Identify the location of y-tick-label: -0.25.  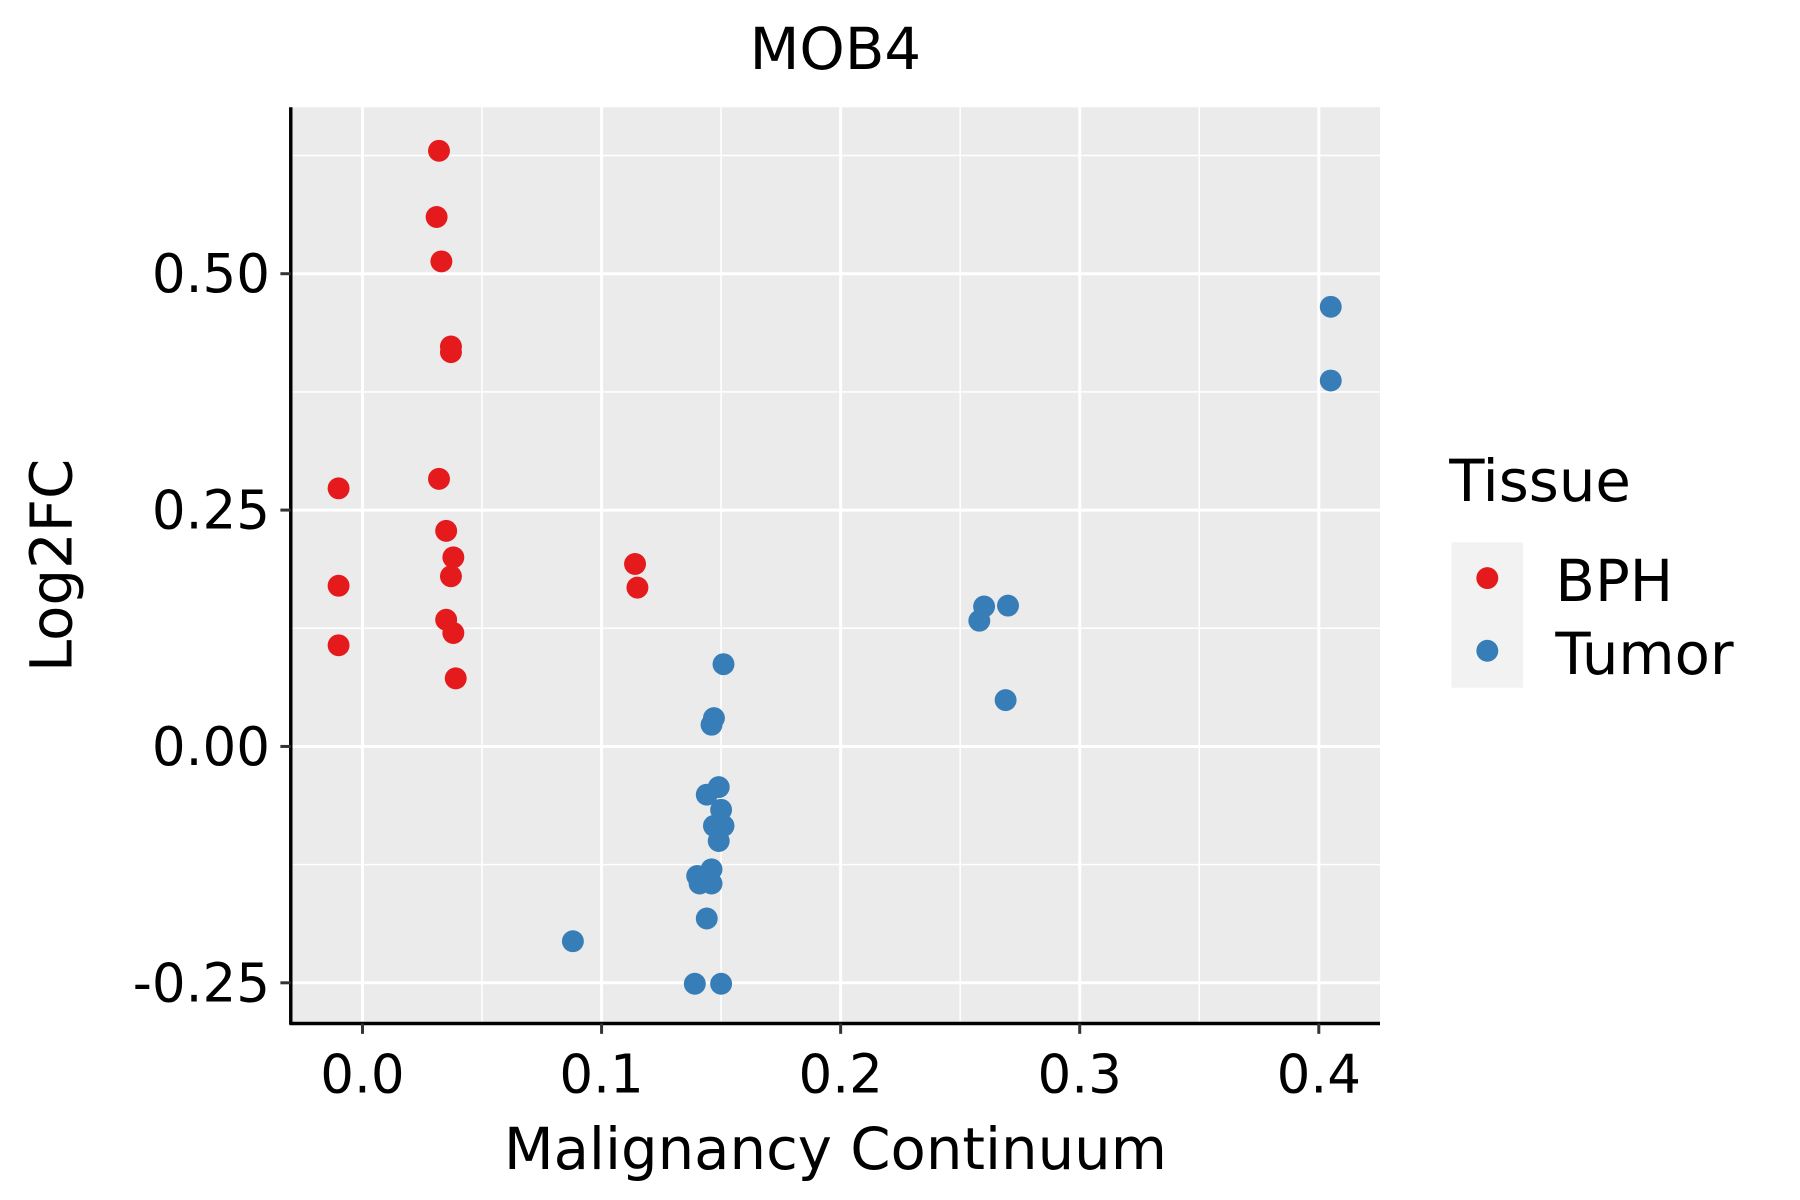
(201, 983).